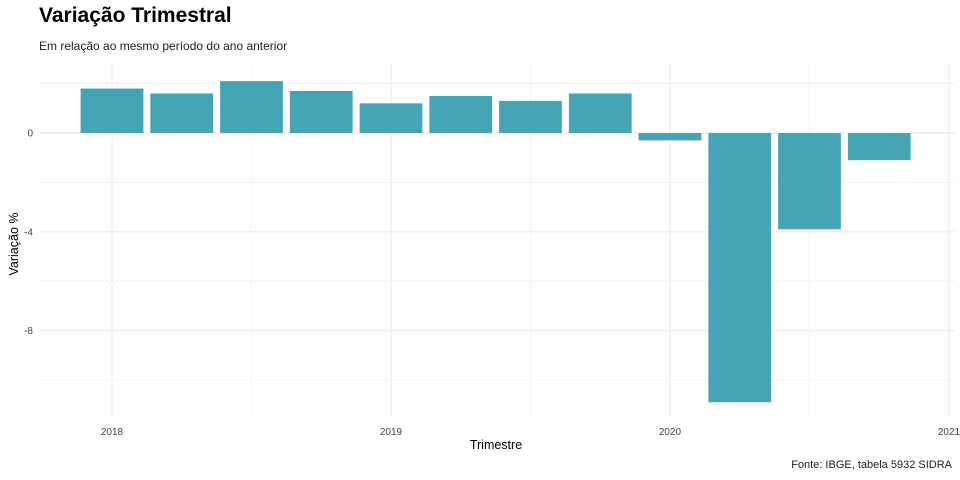  Describe the element at coordinates (670, 432) in the screenshot. I see `x-tick-label: 2020` at that location.